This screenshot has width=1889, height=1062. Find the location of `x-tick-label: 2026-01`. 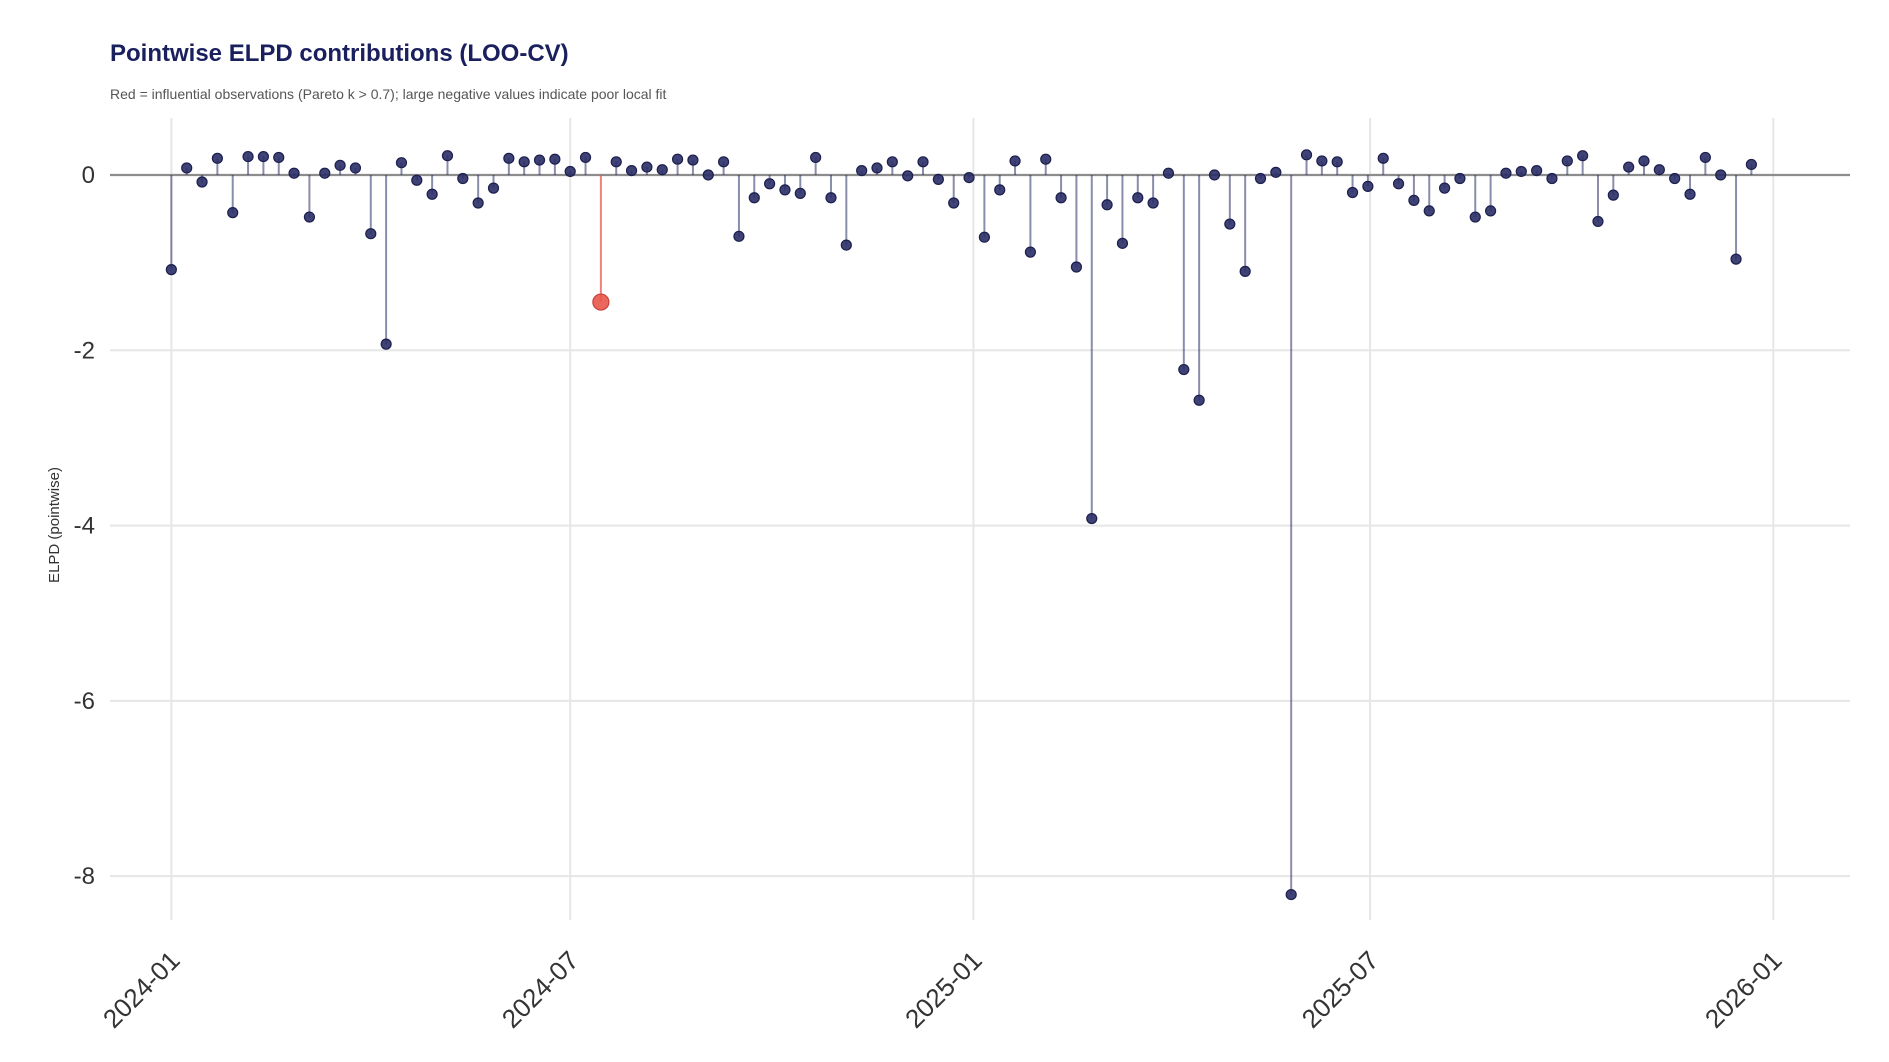

x-tick-label: 2026-01 is located at coordinates (1743, 989).